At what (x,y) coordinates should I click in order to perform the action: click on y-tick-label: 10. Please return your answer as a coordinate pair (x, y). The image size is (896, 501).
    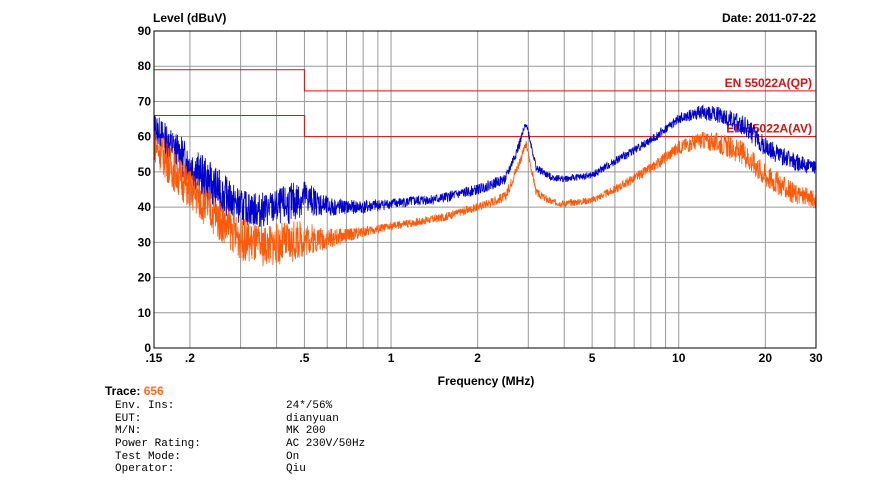
    Looking at the image, I should click on (145, 313).